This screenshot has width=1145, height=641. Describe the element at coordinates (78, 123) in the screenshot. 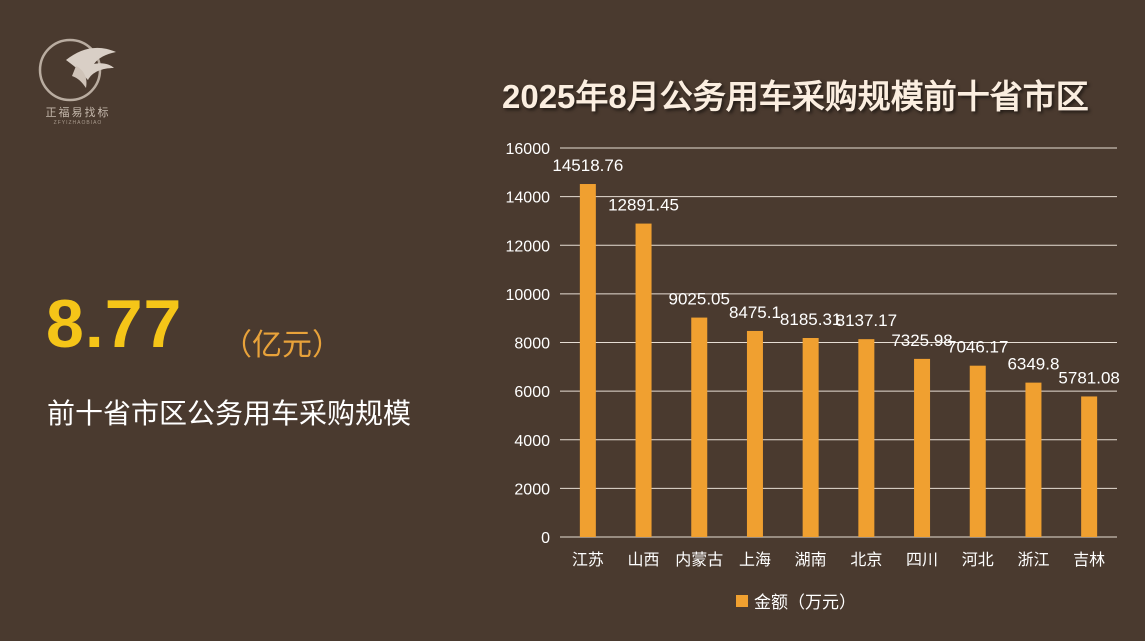

I see `logo-subtext: ZFYIZHAOBIAO` at that location.